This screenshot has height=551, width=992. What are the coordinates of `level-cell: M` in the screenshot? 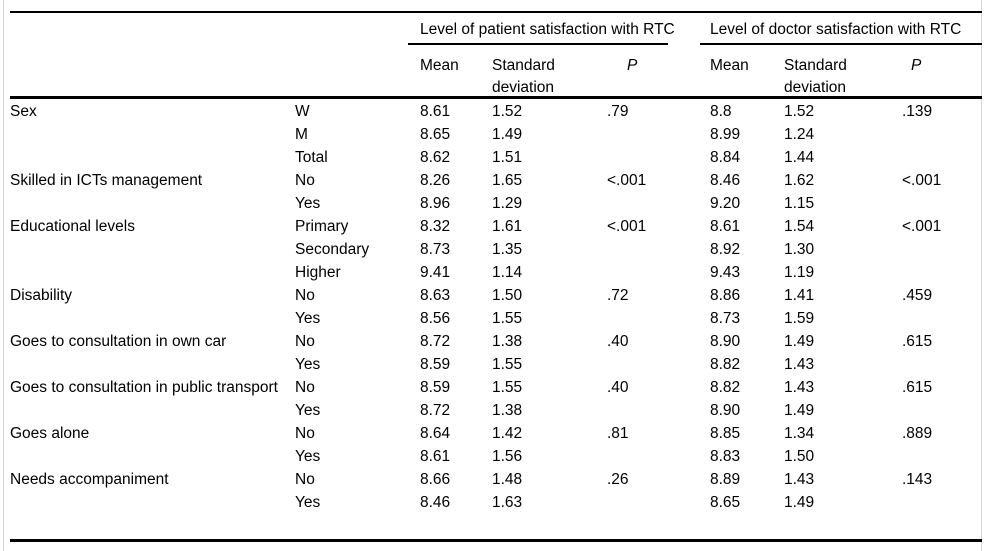 It's located at (301, 134).